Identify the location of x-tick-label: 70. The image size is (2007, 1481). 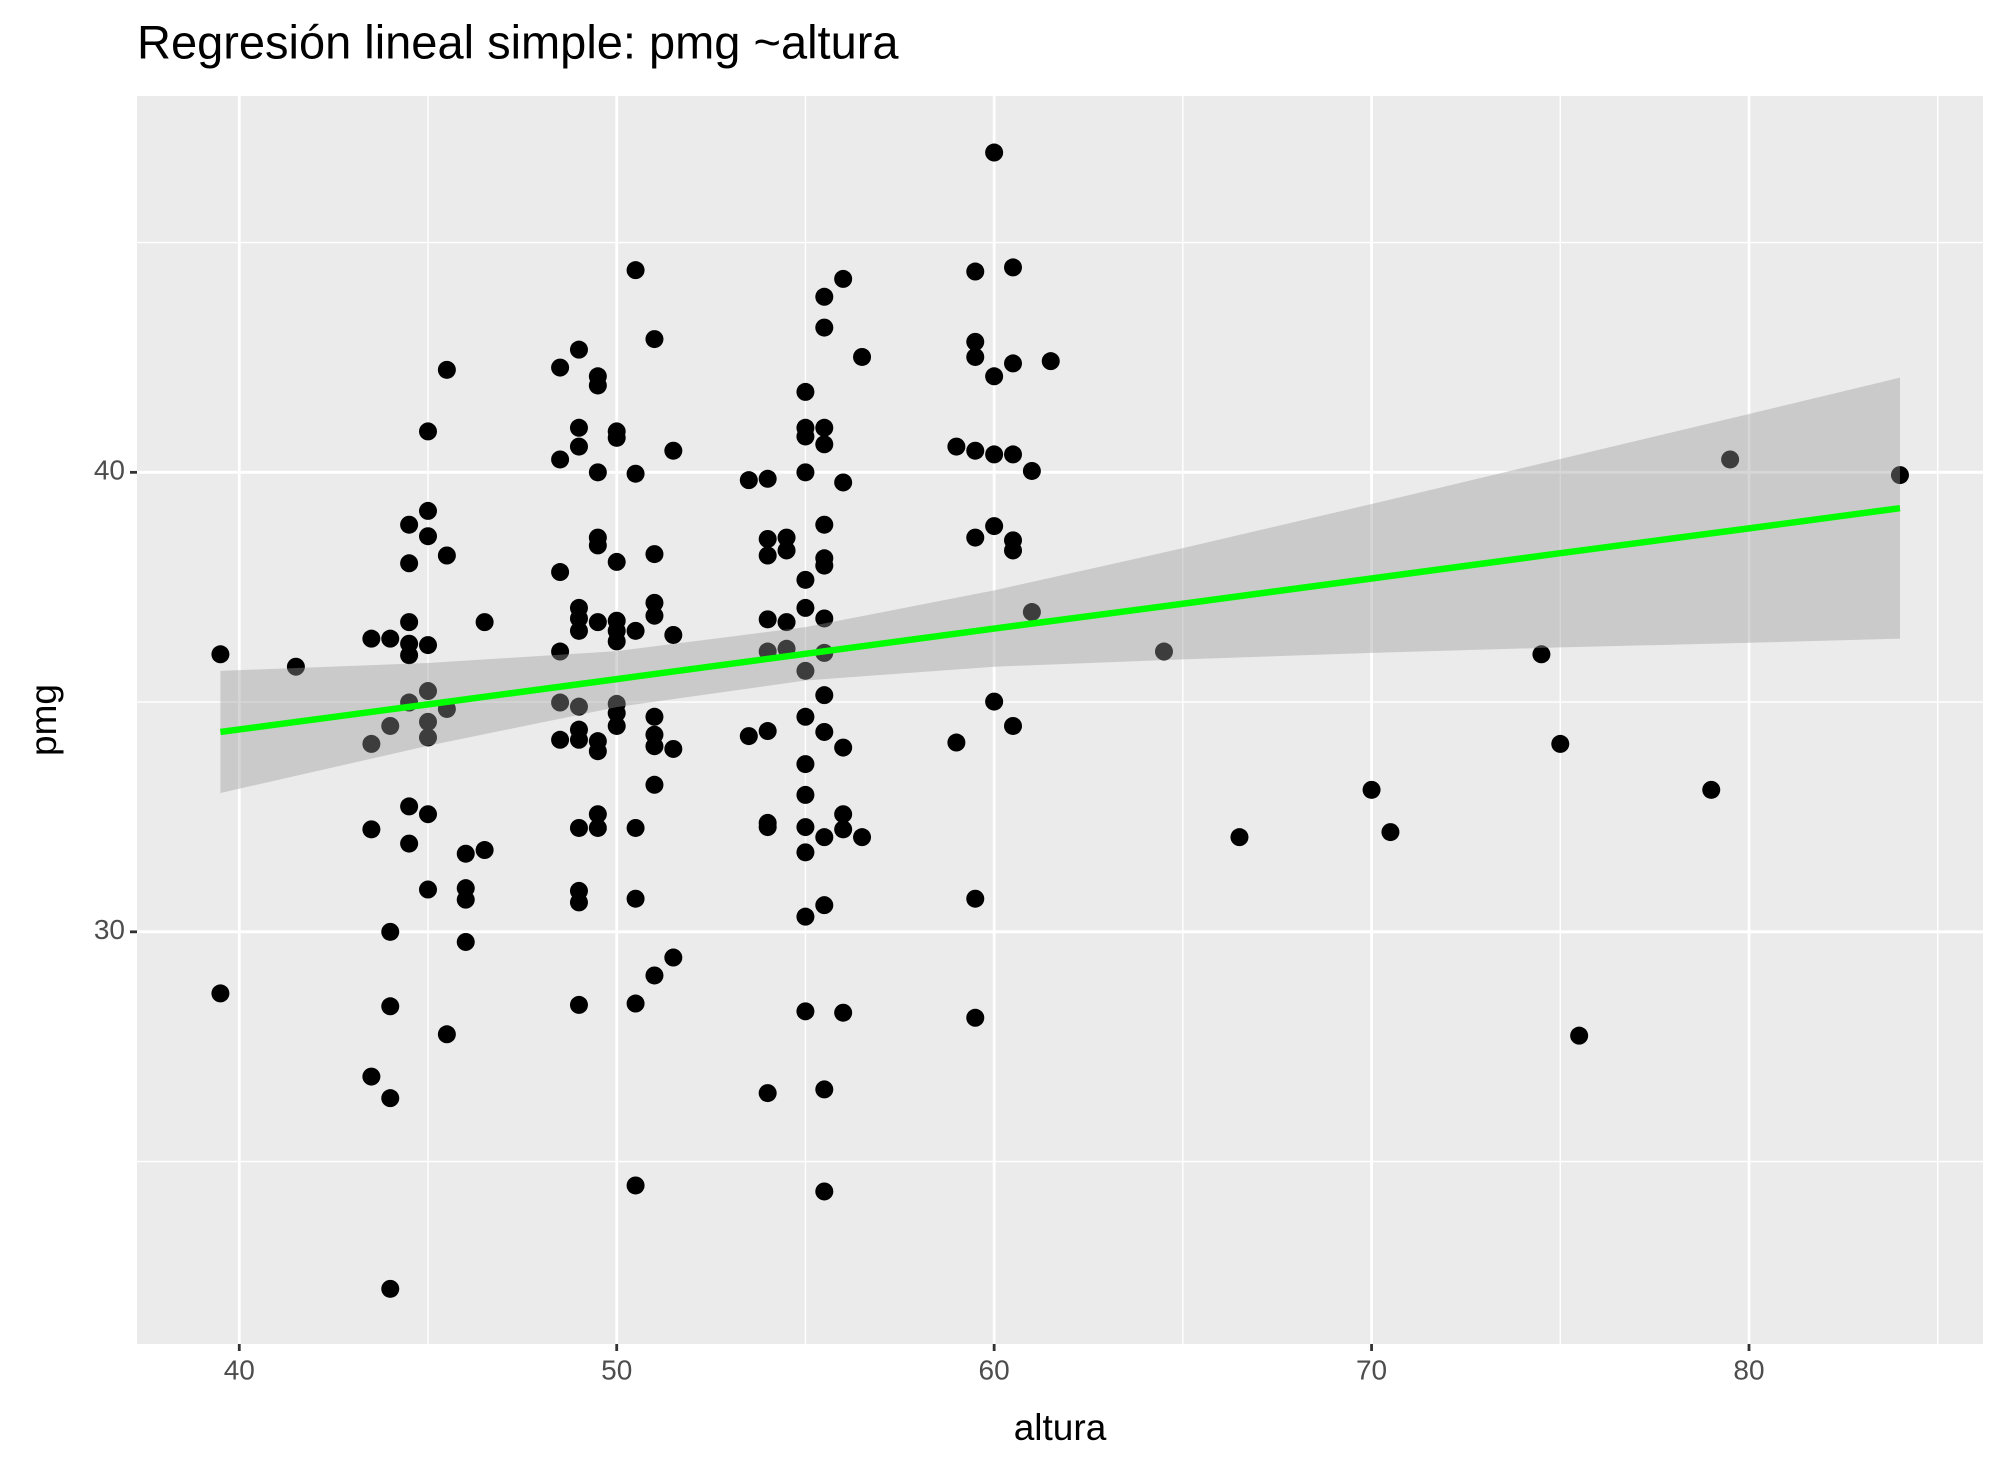
(1371, 1369).